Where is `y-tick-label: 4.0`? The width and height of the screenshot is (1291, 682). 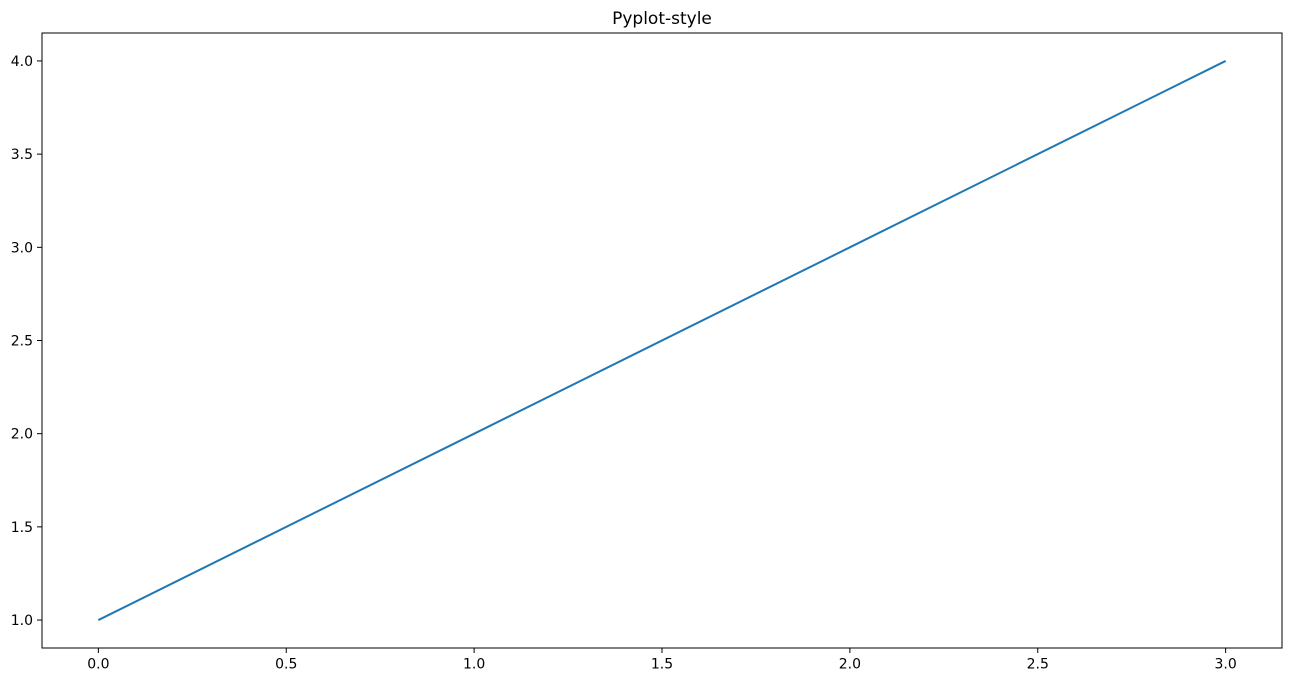 y-tick-label: 4.0 is located at coordinates (22, 62).